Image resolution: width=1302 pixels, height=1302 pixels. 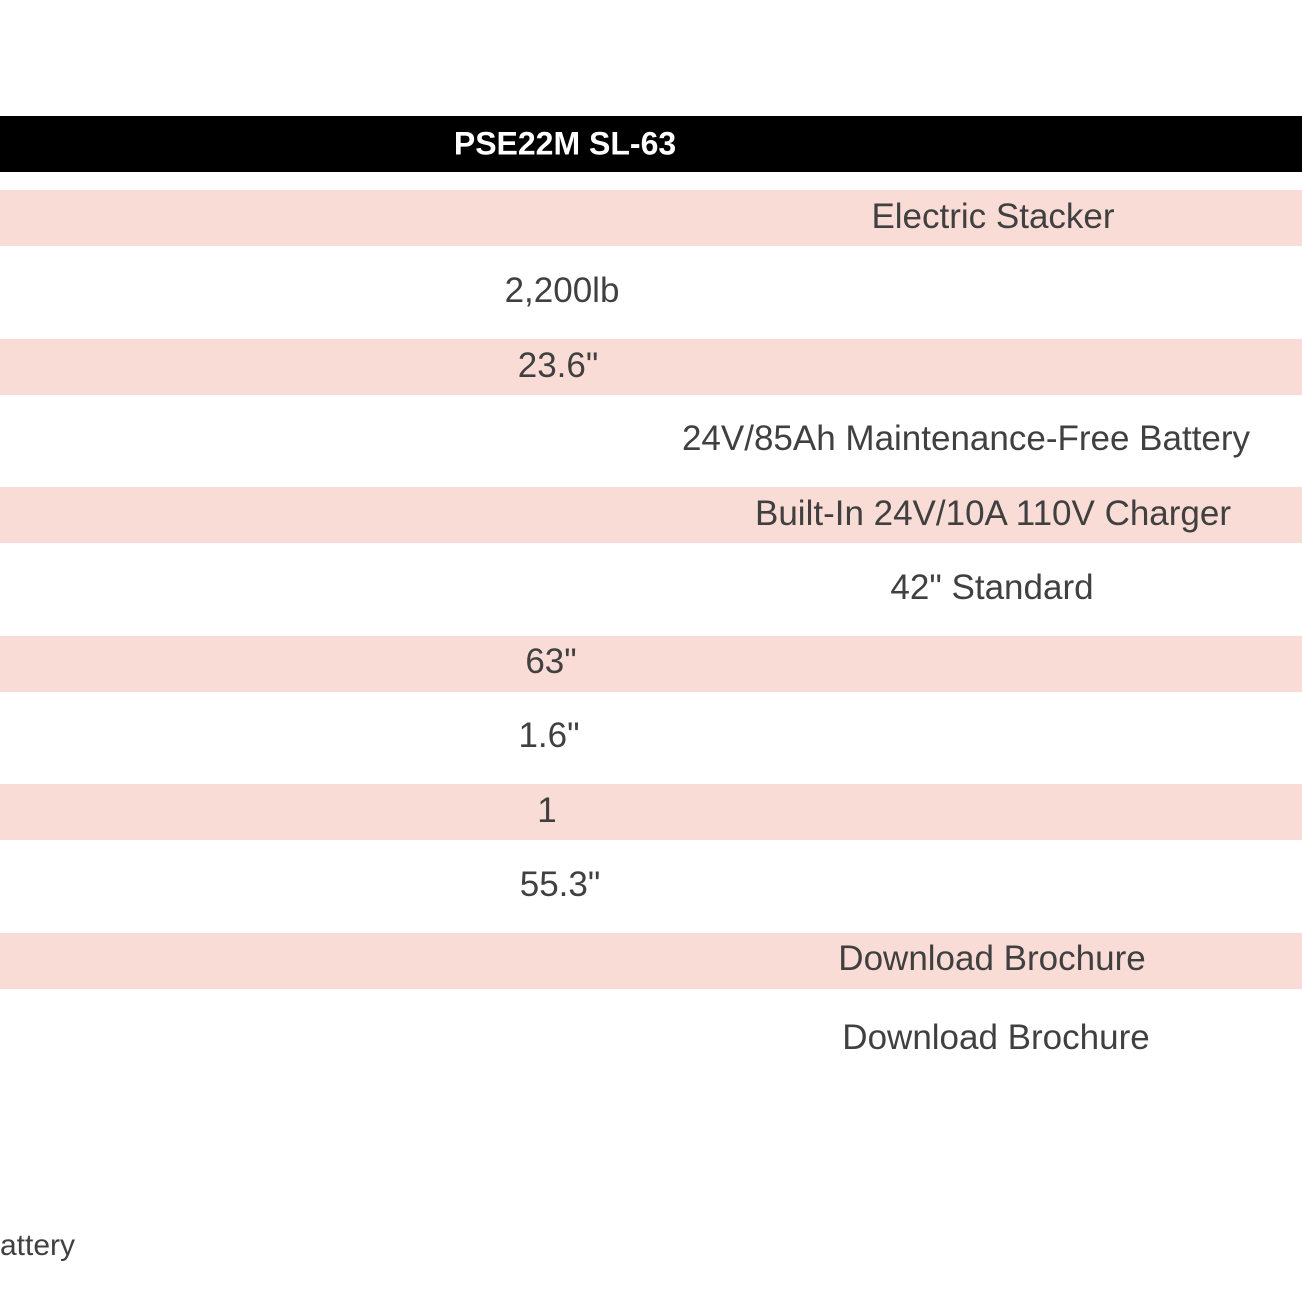 I want to click on cell-battery: 24V/85Ah Maintenance-Free Battery, so click(x=966, y=438).